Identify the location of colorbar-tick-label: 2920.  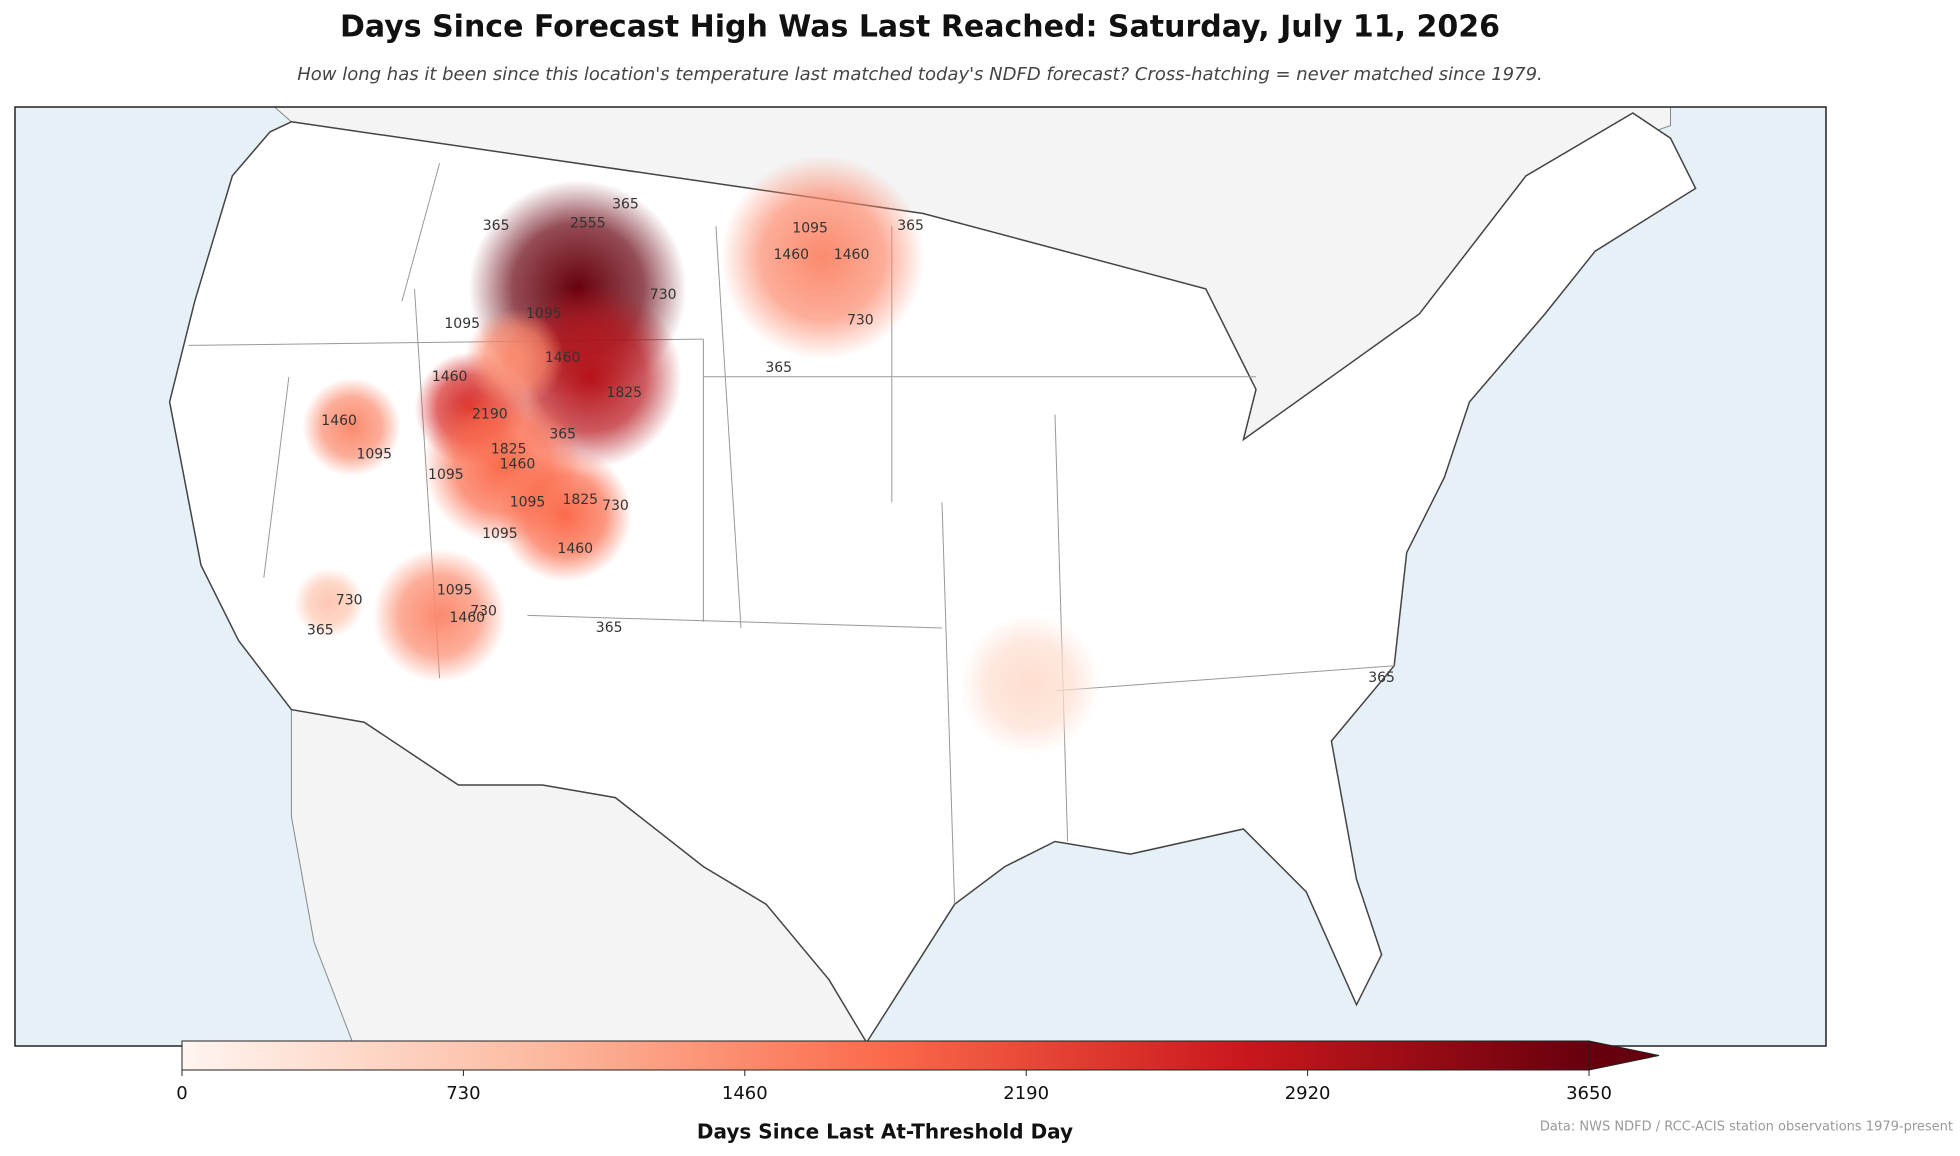
(1308, 1093).